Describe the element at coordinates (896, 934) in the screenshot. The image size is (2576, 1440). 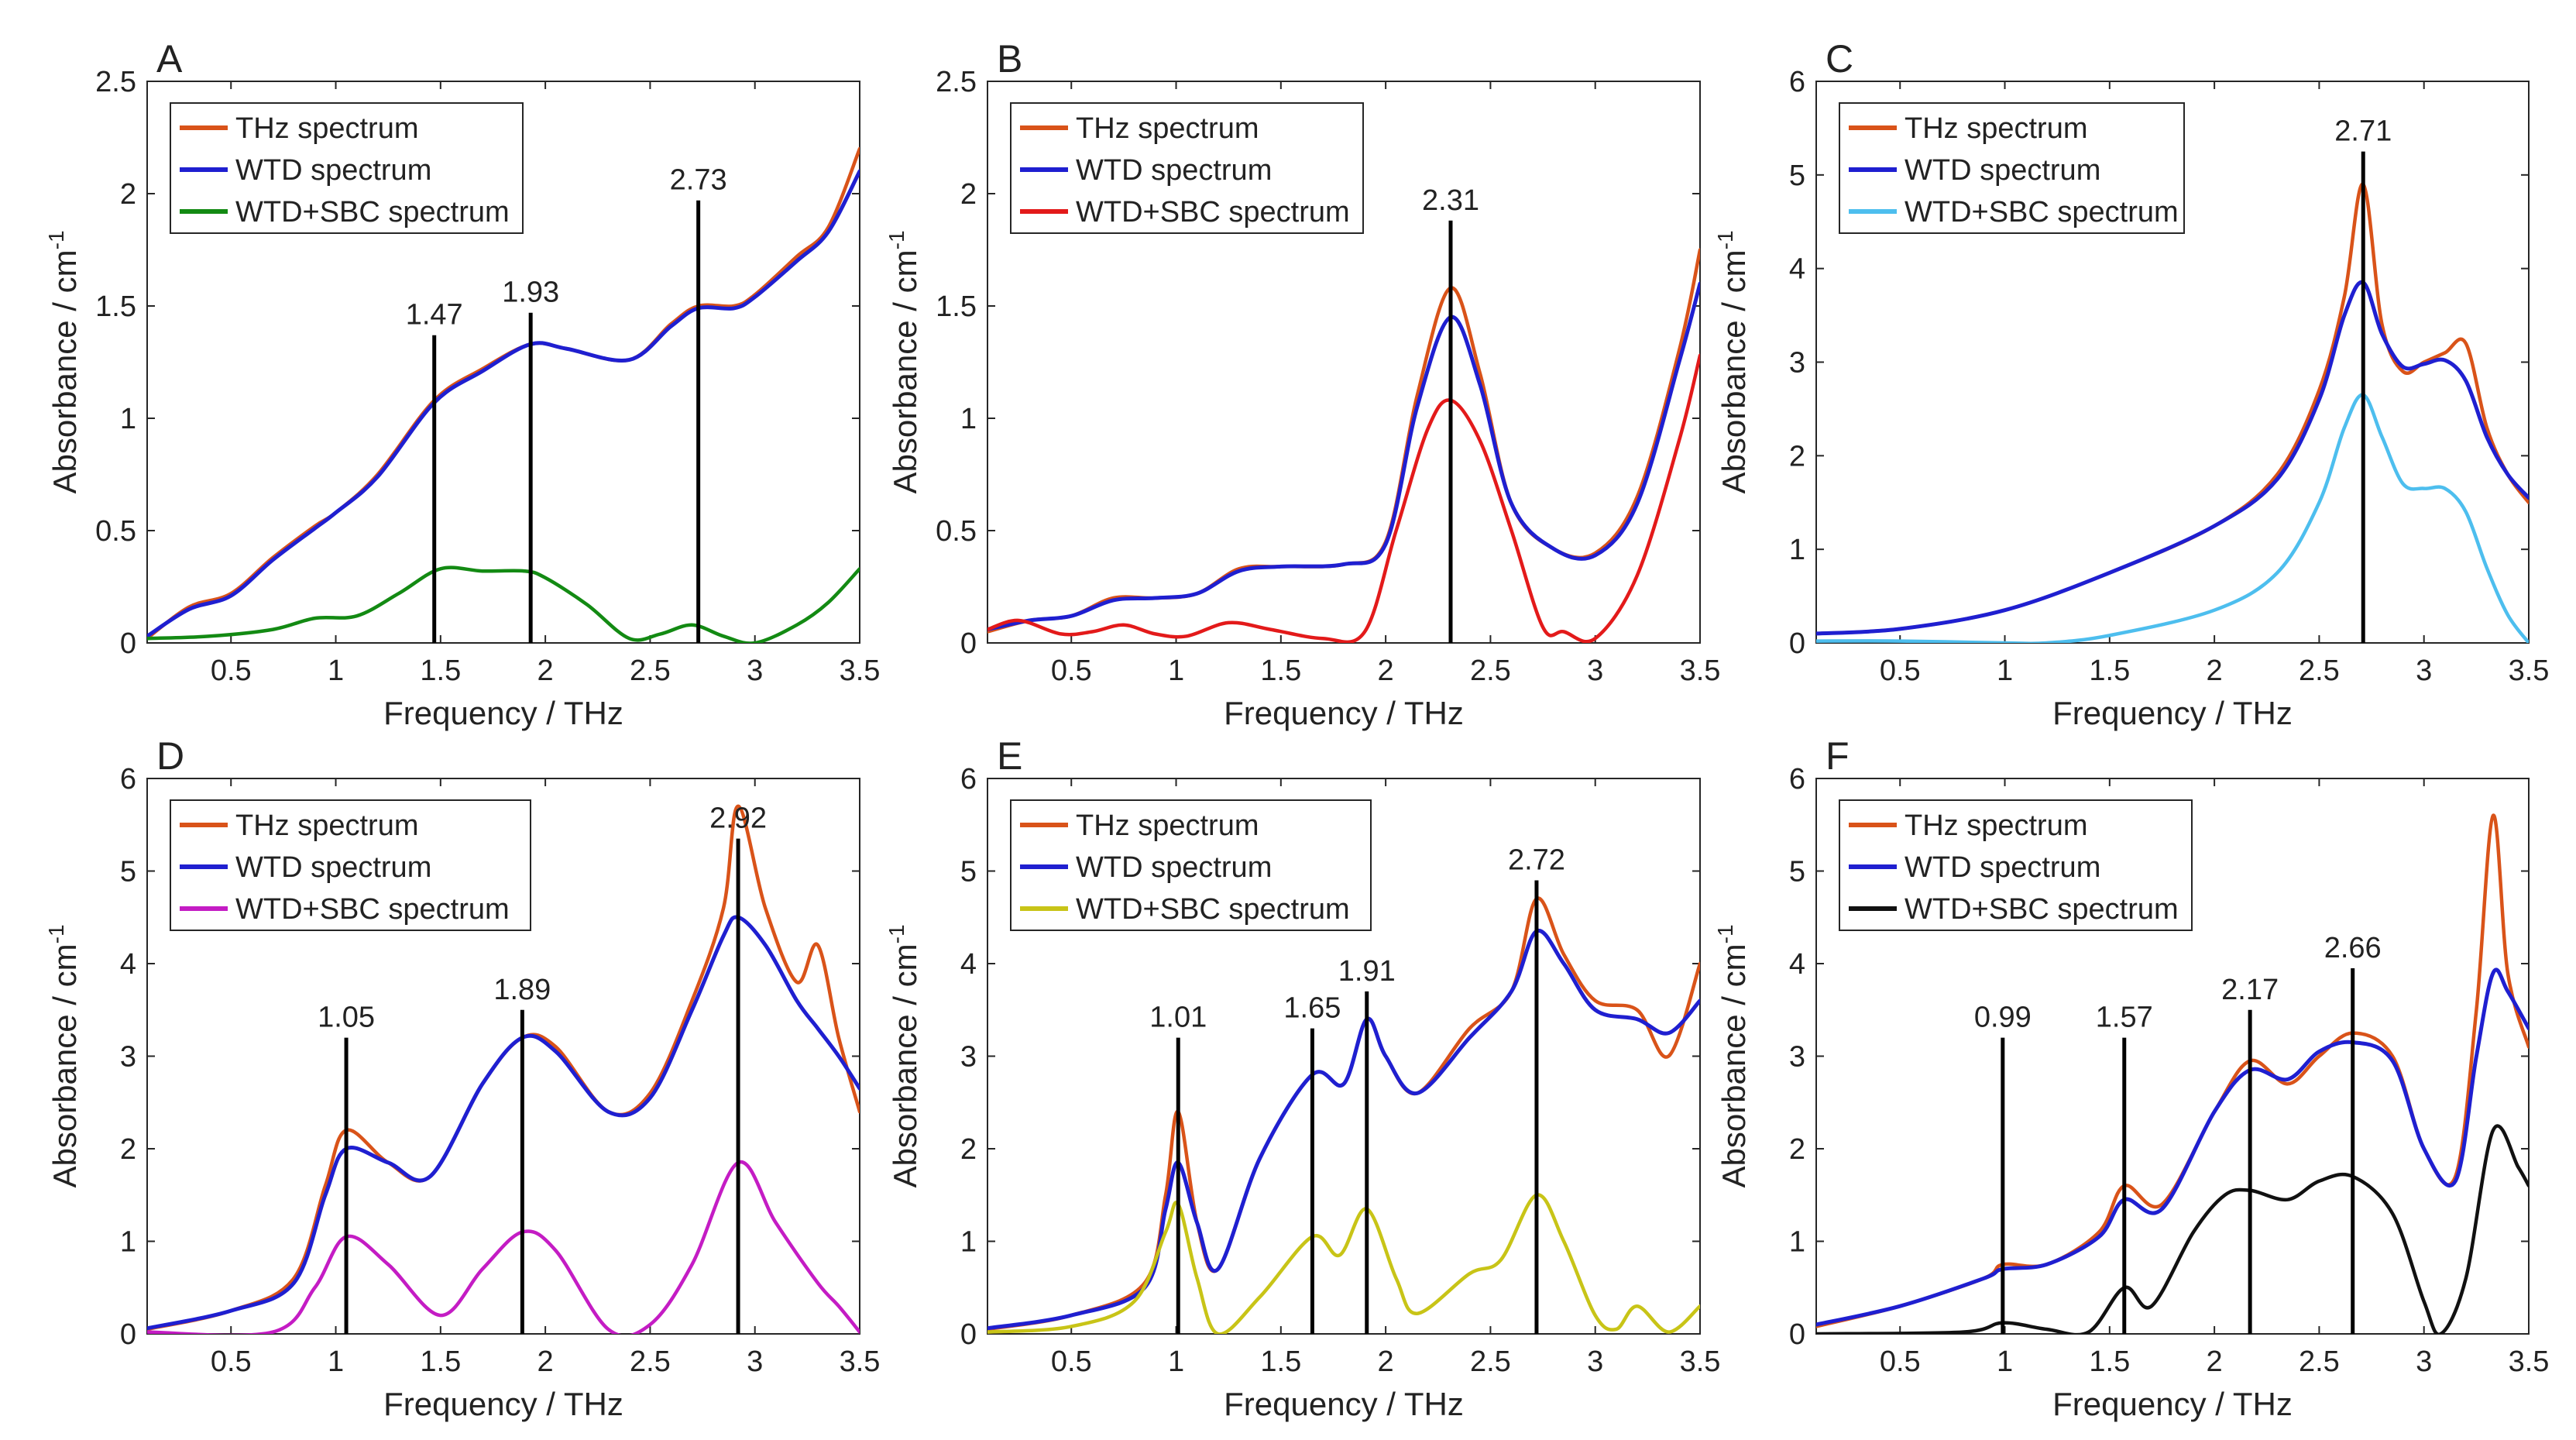
I see `y-axis-label-superscript: -1` at that location.